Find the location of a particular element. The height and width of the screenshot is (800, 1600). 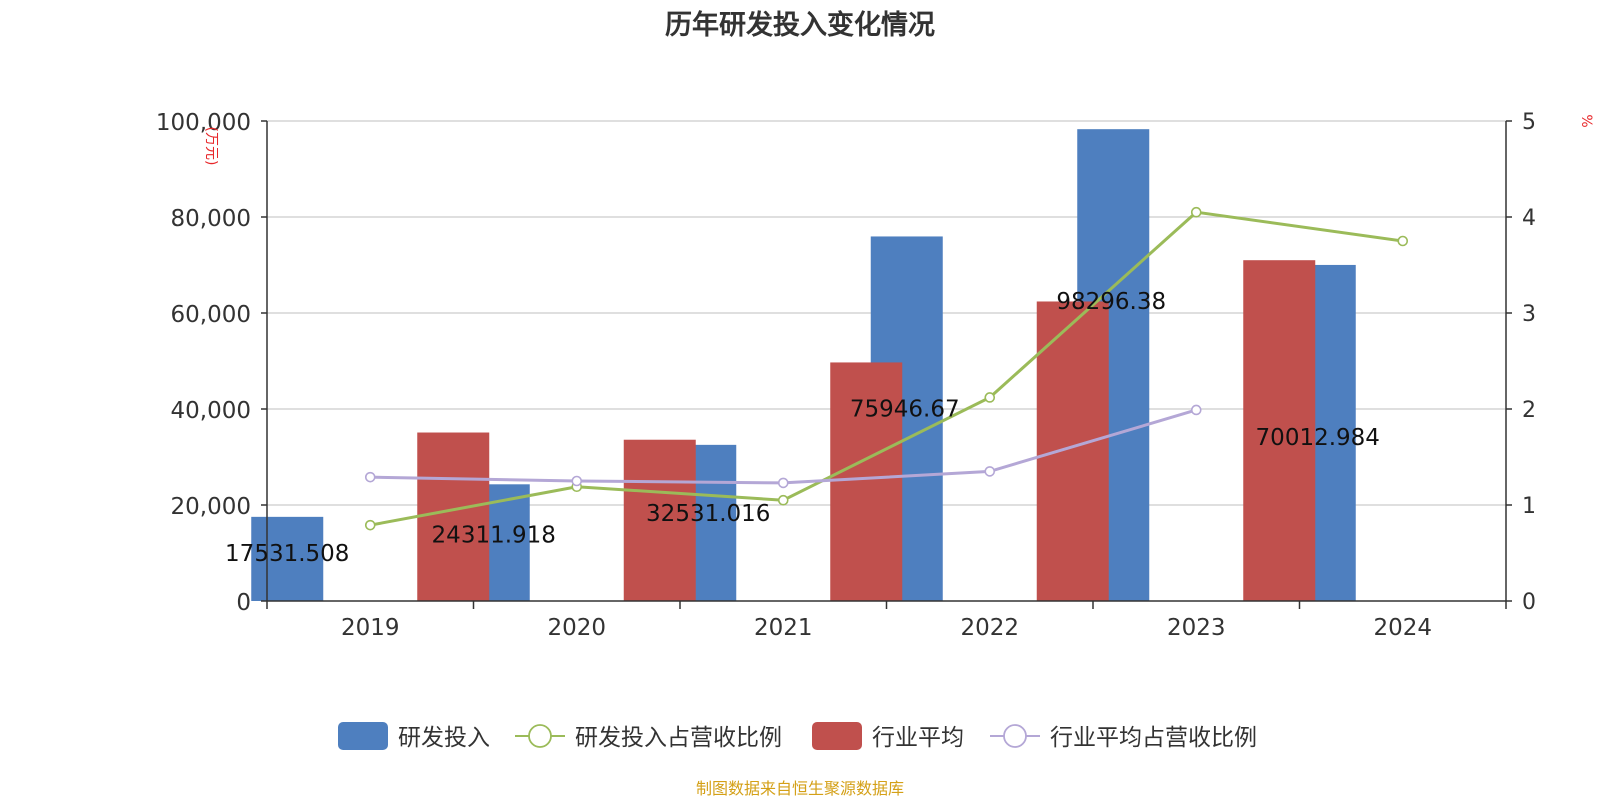

y-left-tick-label: 40,000 is located at coordinates (211, 411).